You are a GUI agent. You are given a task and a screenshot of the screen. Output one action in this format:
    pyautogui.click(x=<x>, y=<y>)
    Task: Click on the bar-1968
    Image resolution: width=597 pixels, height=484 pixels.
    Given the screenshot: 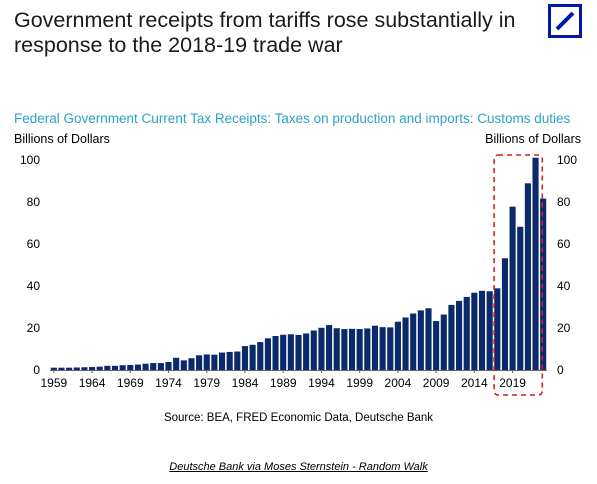 What is the action you would take?
    pyautogui.click(x=122, y=367)
    